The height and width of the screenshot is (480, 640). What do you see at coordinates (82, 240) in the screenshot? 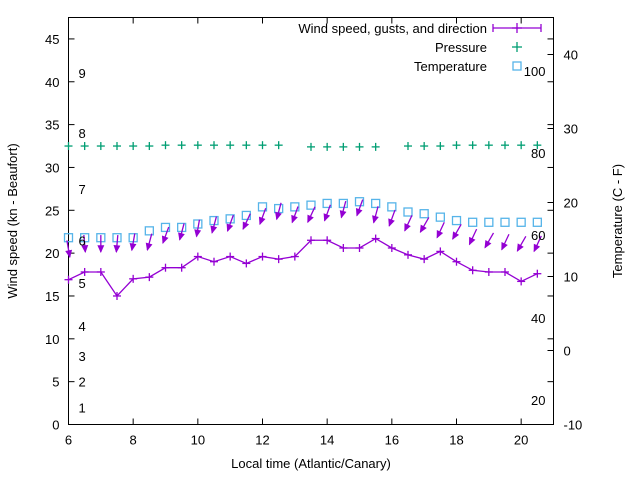
I see `beaufort-label-6: 6` at bounding box center [82, 240].